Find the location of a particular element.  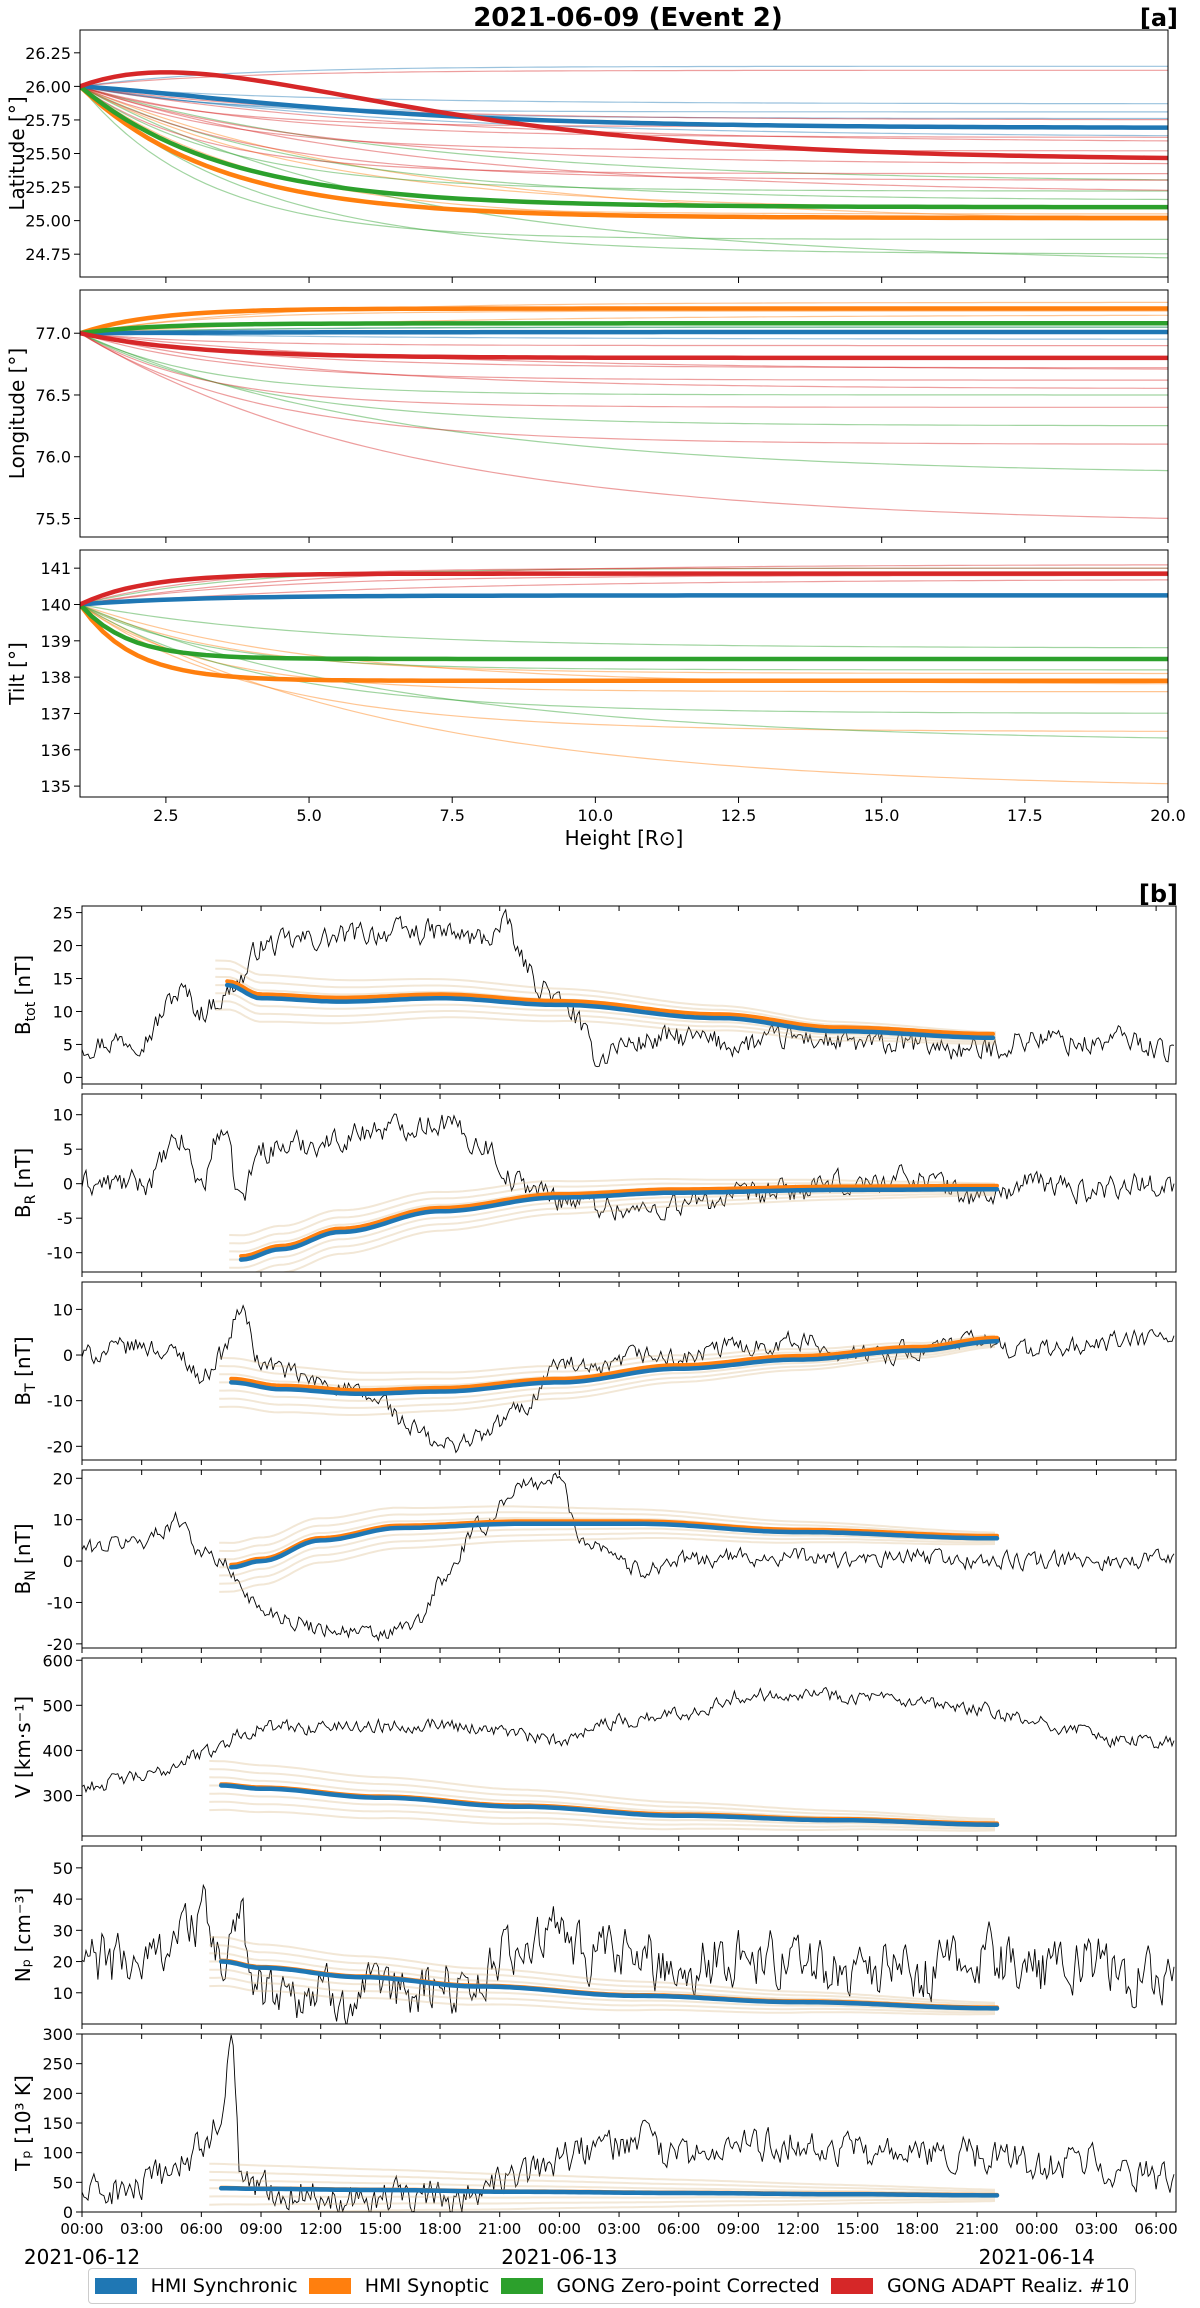

ytick-label: 40 is located at coordinates (63, 1899).